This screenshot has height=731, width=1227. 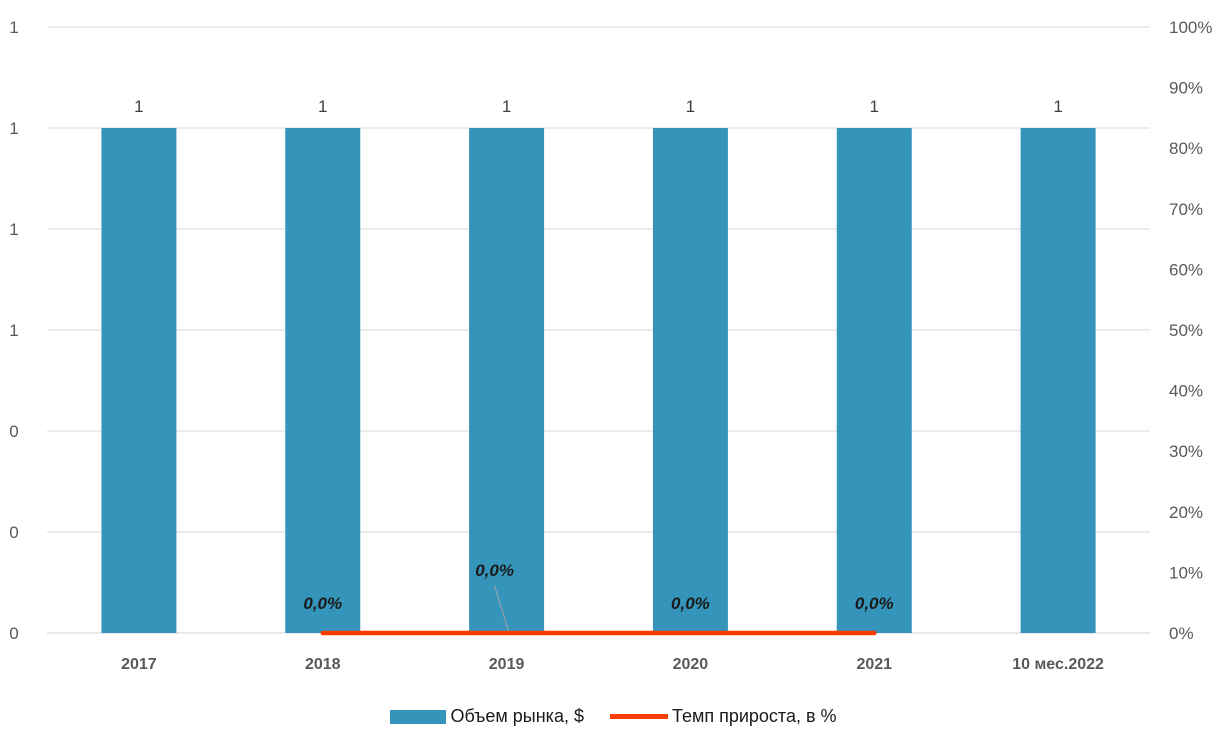 What do you see at coordinates (691, 664) in the screenshot?
I see `category-label: 2020` at bounding box center [691, 664].